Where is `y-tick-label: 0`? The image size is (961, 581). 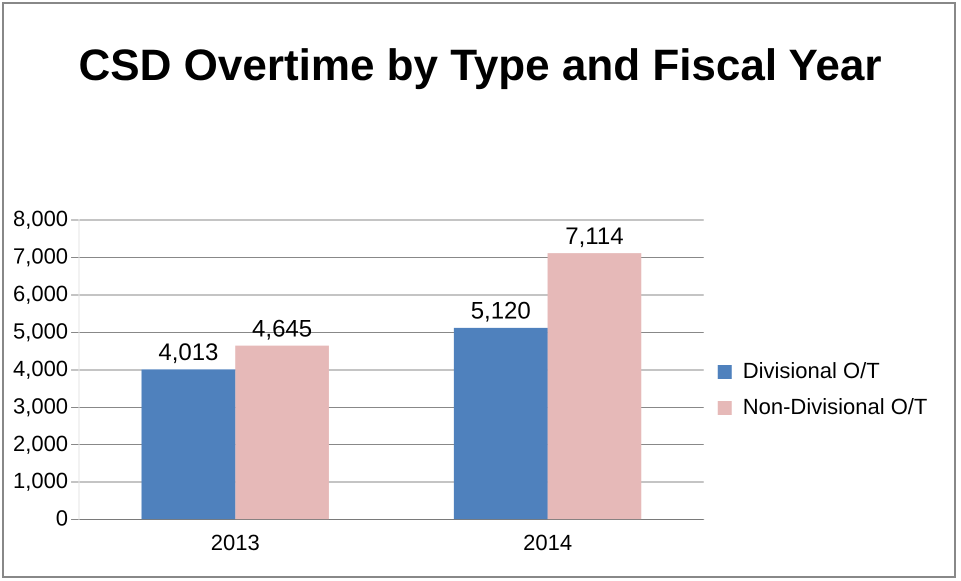 y-tick-label: 0 is located at coordinates (62, 518).